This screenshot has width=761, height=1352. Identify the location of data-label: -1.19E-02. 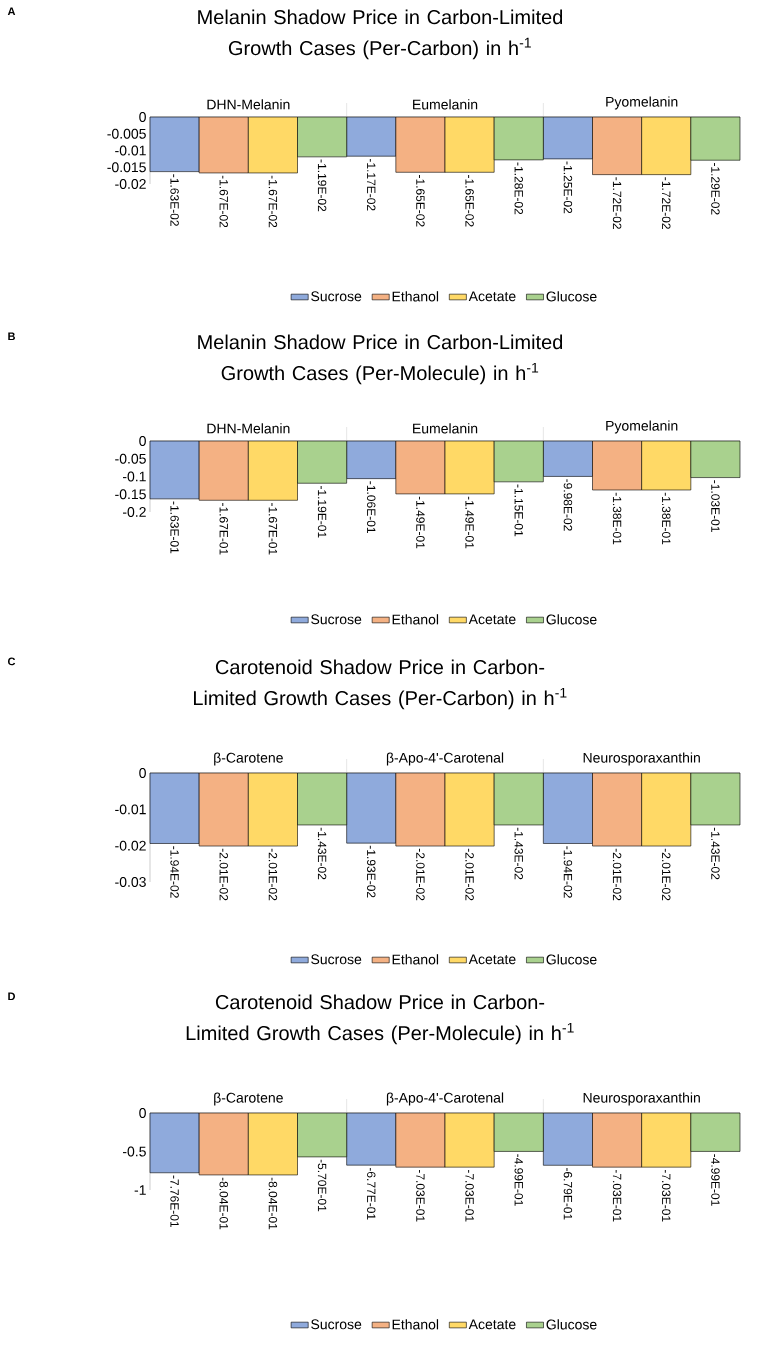
(322, 185).